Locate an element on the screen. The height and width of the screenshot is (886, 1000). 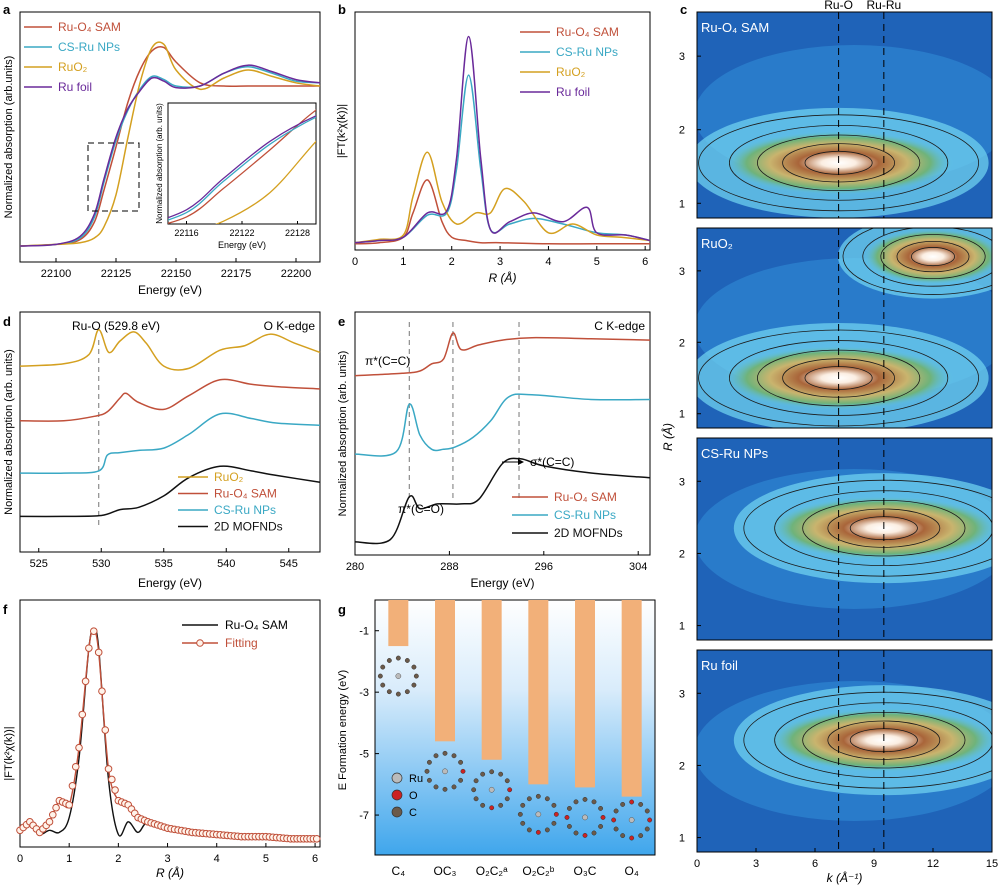
panel-b-xtick-label: 4 is located at coordinates (548, 262).